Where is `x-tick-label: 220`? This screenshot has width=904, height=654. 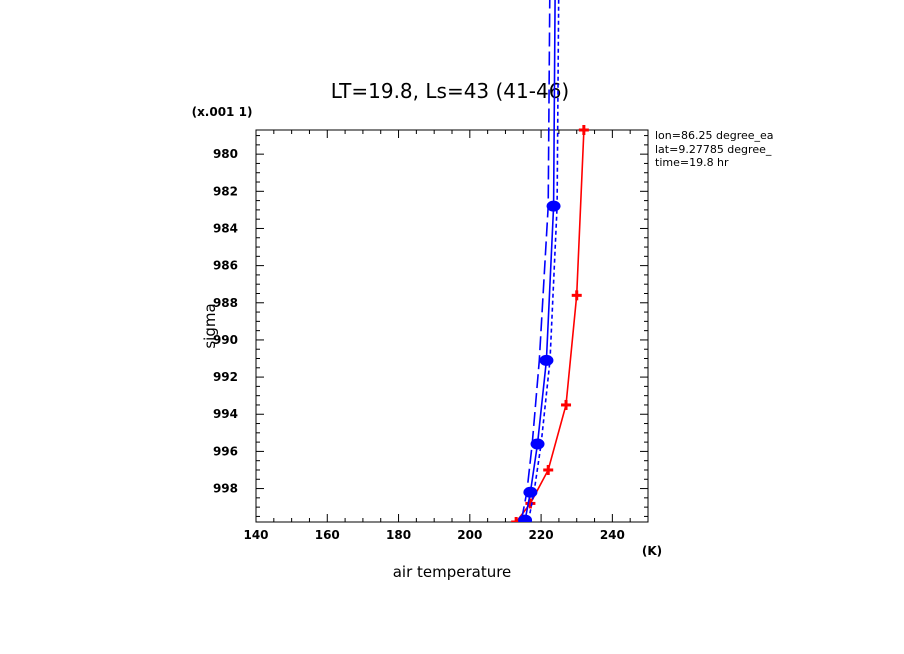
x-tick-label: 220 is located at coordinates (541, 535).